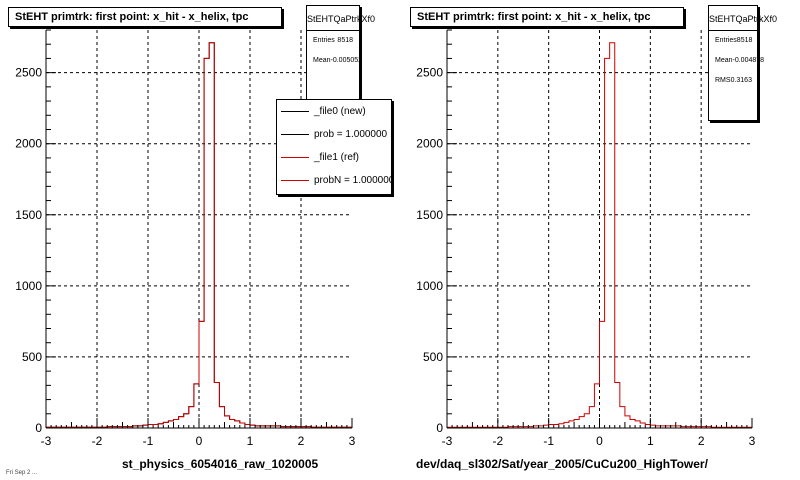 This screenshot has height=480, width=800. I want to click on stats-value: -0.004878, so click(748, 60).